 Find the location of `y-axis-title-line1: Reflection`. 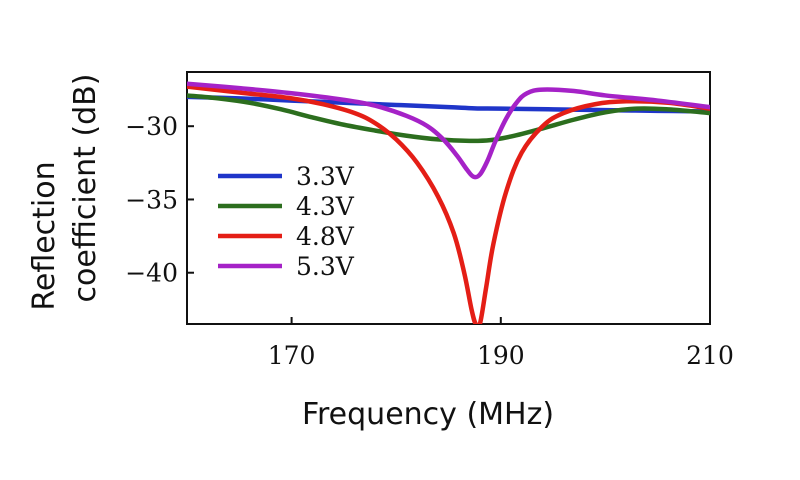

y-axis-title-line1: Reflection is located at coordinates (44, 235).